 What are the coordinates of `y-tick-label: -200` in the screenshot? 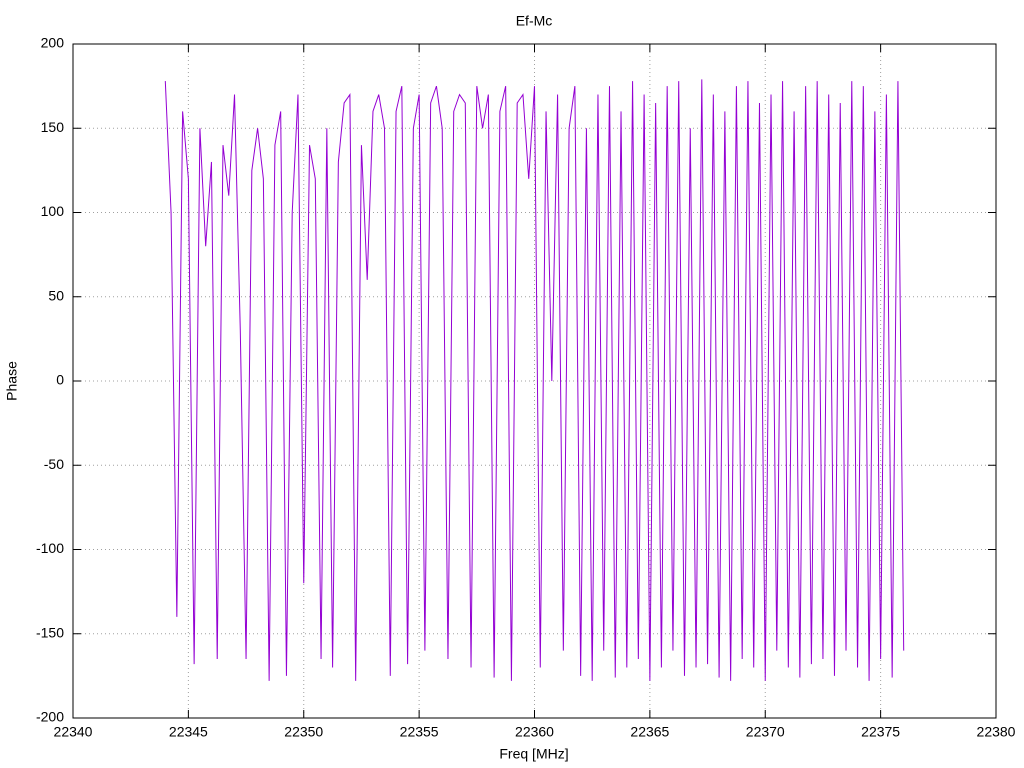 It's located at (50, 717).